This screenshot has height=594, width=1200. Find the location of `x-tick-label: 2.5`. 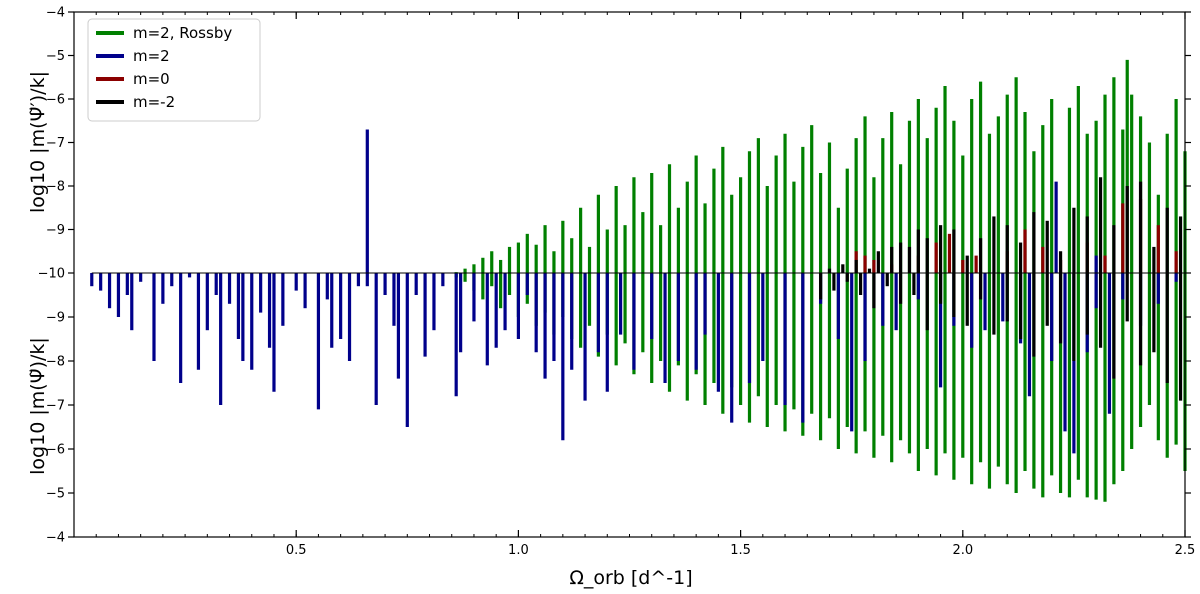

x-tick-label: 2.5 is located at coordinates (1185, 550).